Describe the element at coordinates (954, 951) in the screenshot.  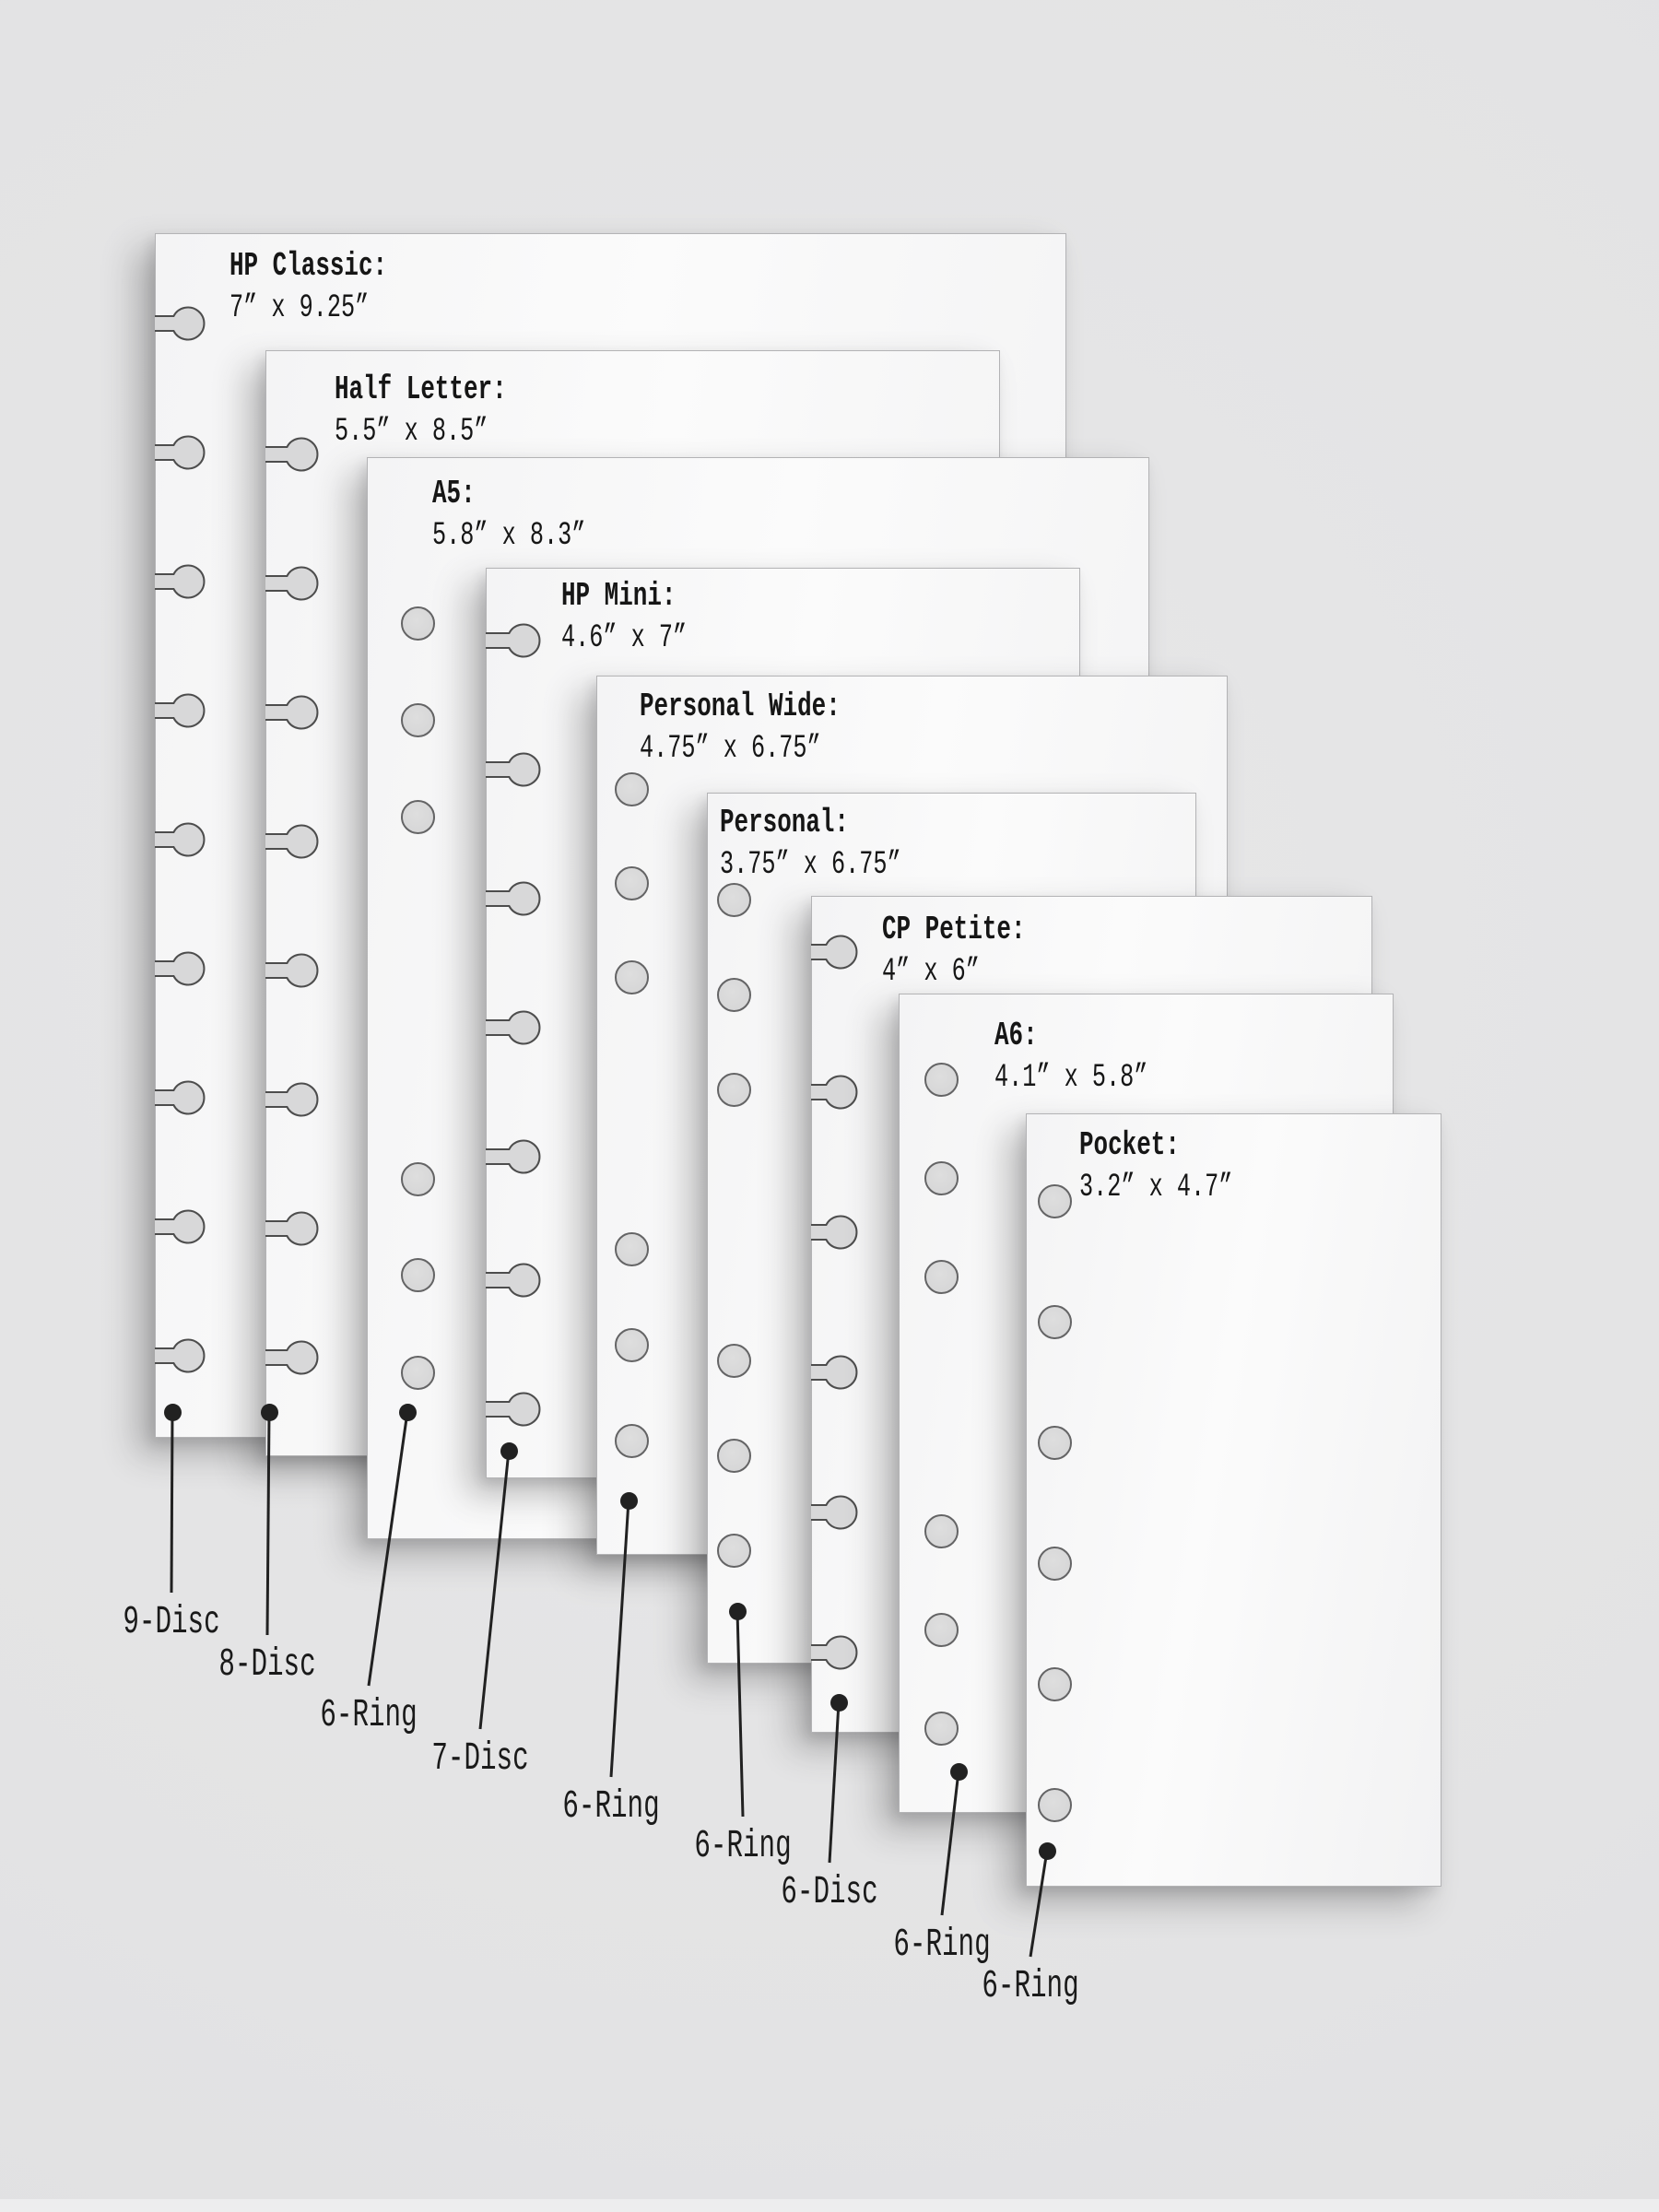
I see `page-size-label: CP Petite: 4” x 6”` at that location.